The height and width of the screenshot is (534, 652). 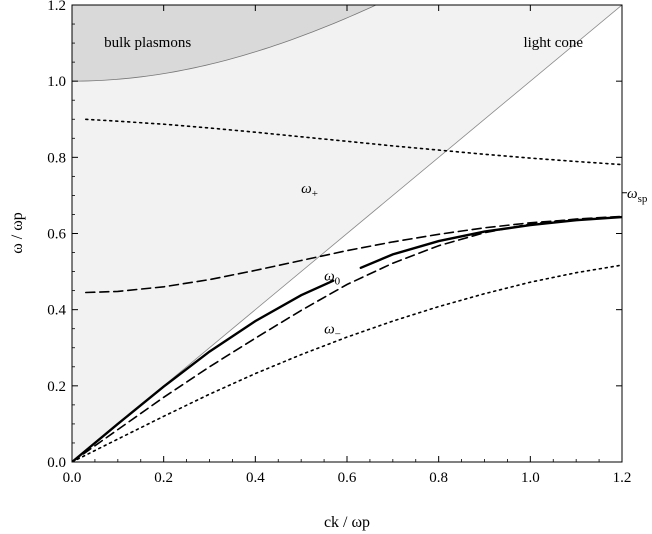 I want to click on bulk-plasmon-region, so click(x=224, y=43).